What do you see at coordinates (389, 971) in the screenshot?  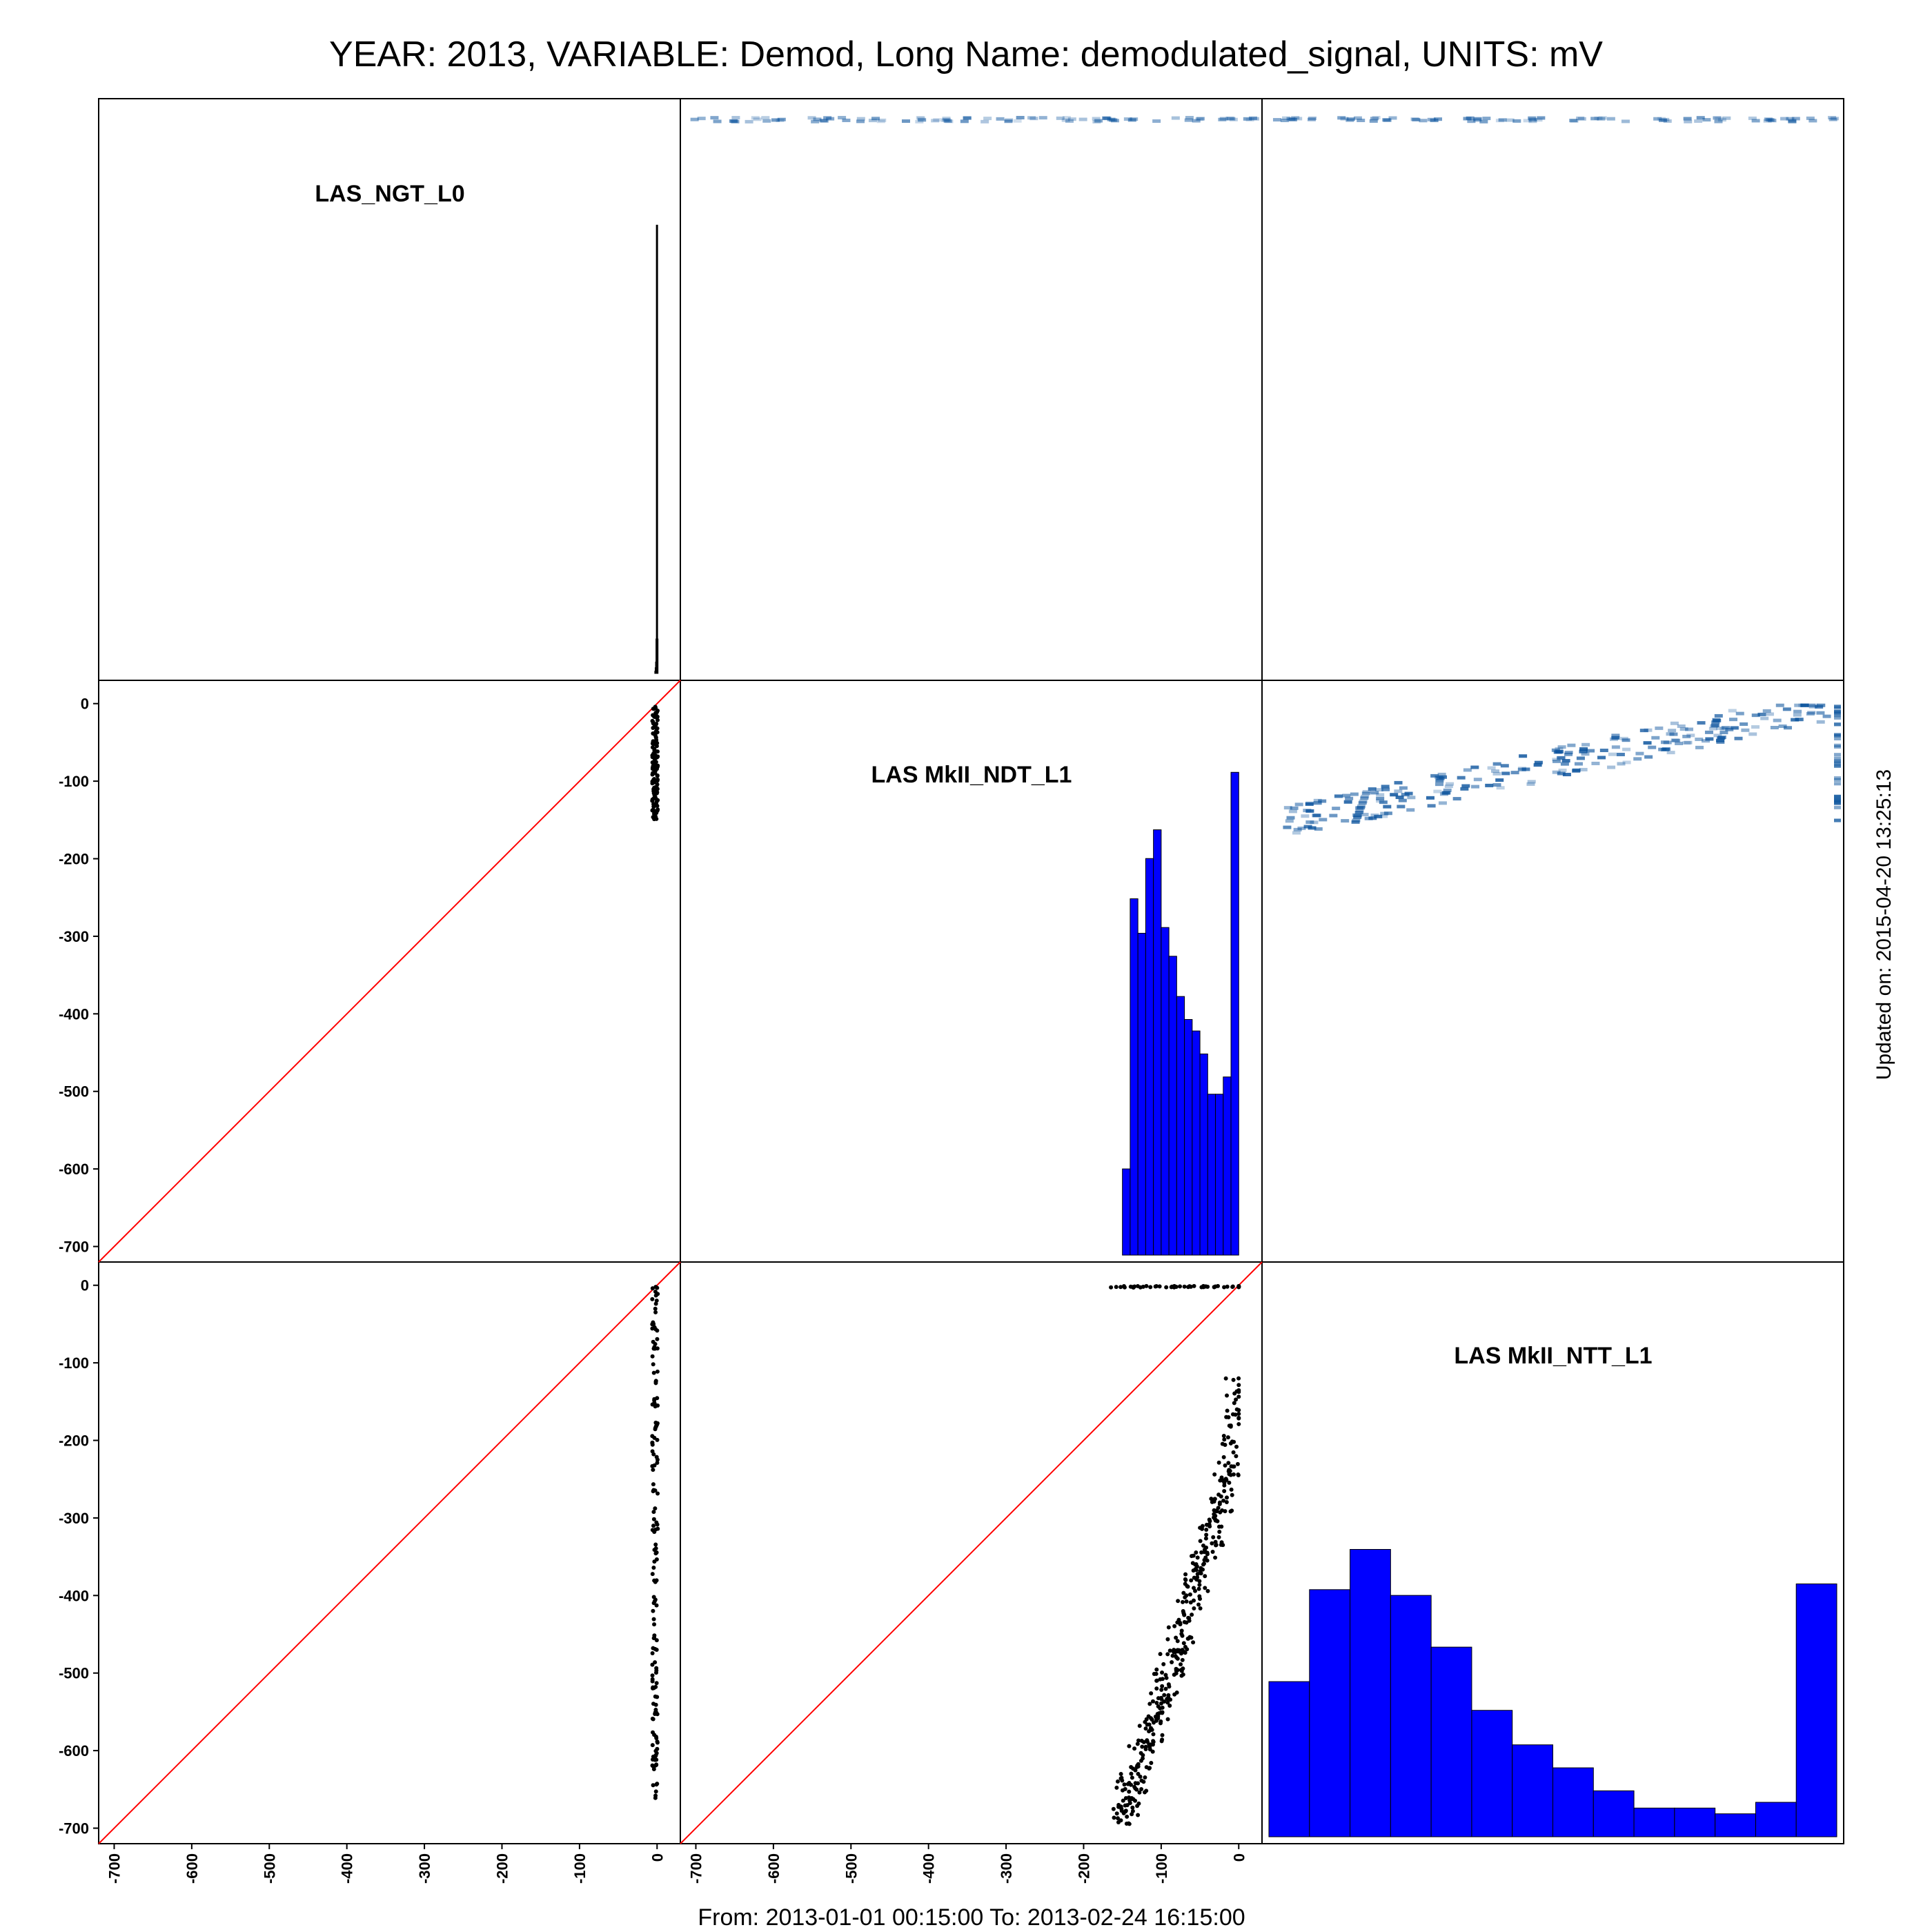 I see `identity-line-r1-c0` at bounding box center [389, 971].